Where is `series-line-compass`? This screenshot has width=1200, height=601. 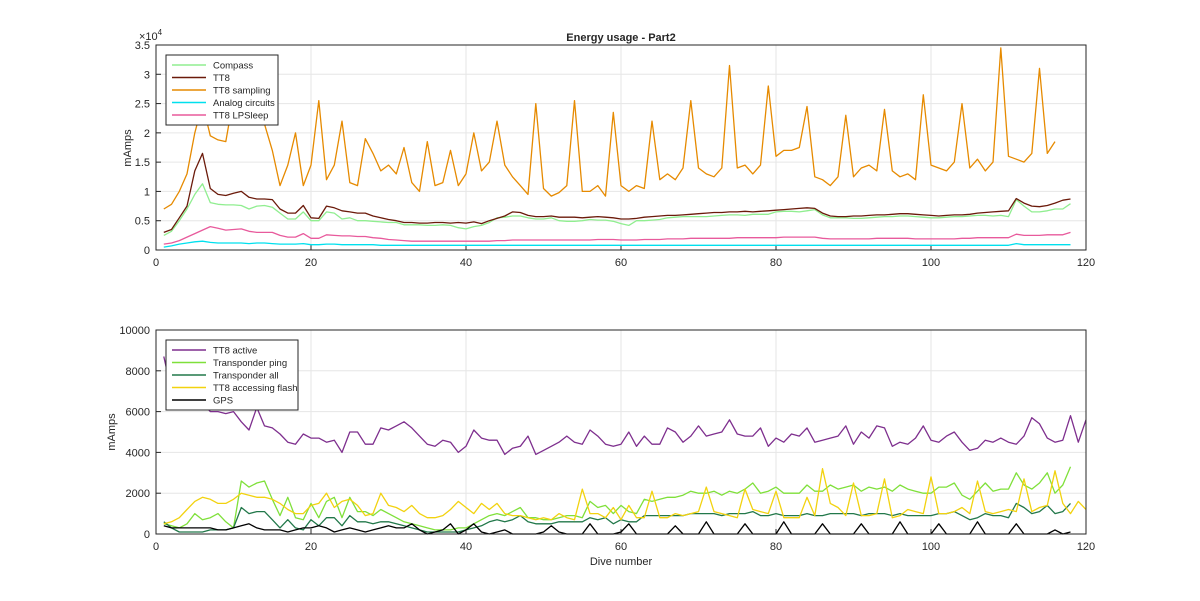
series-line-compass is located at coordinates (617, 209).